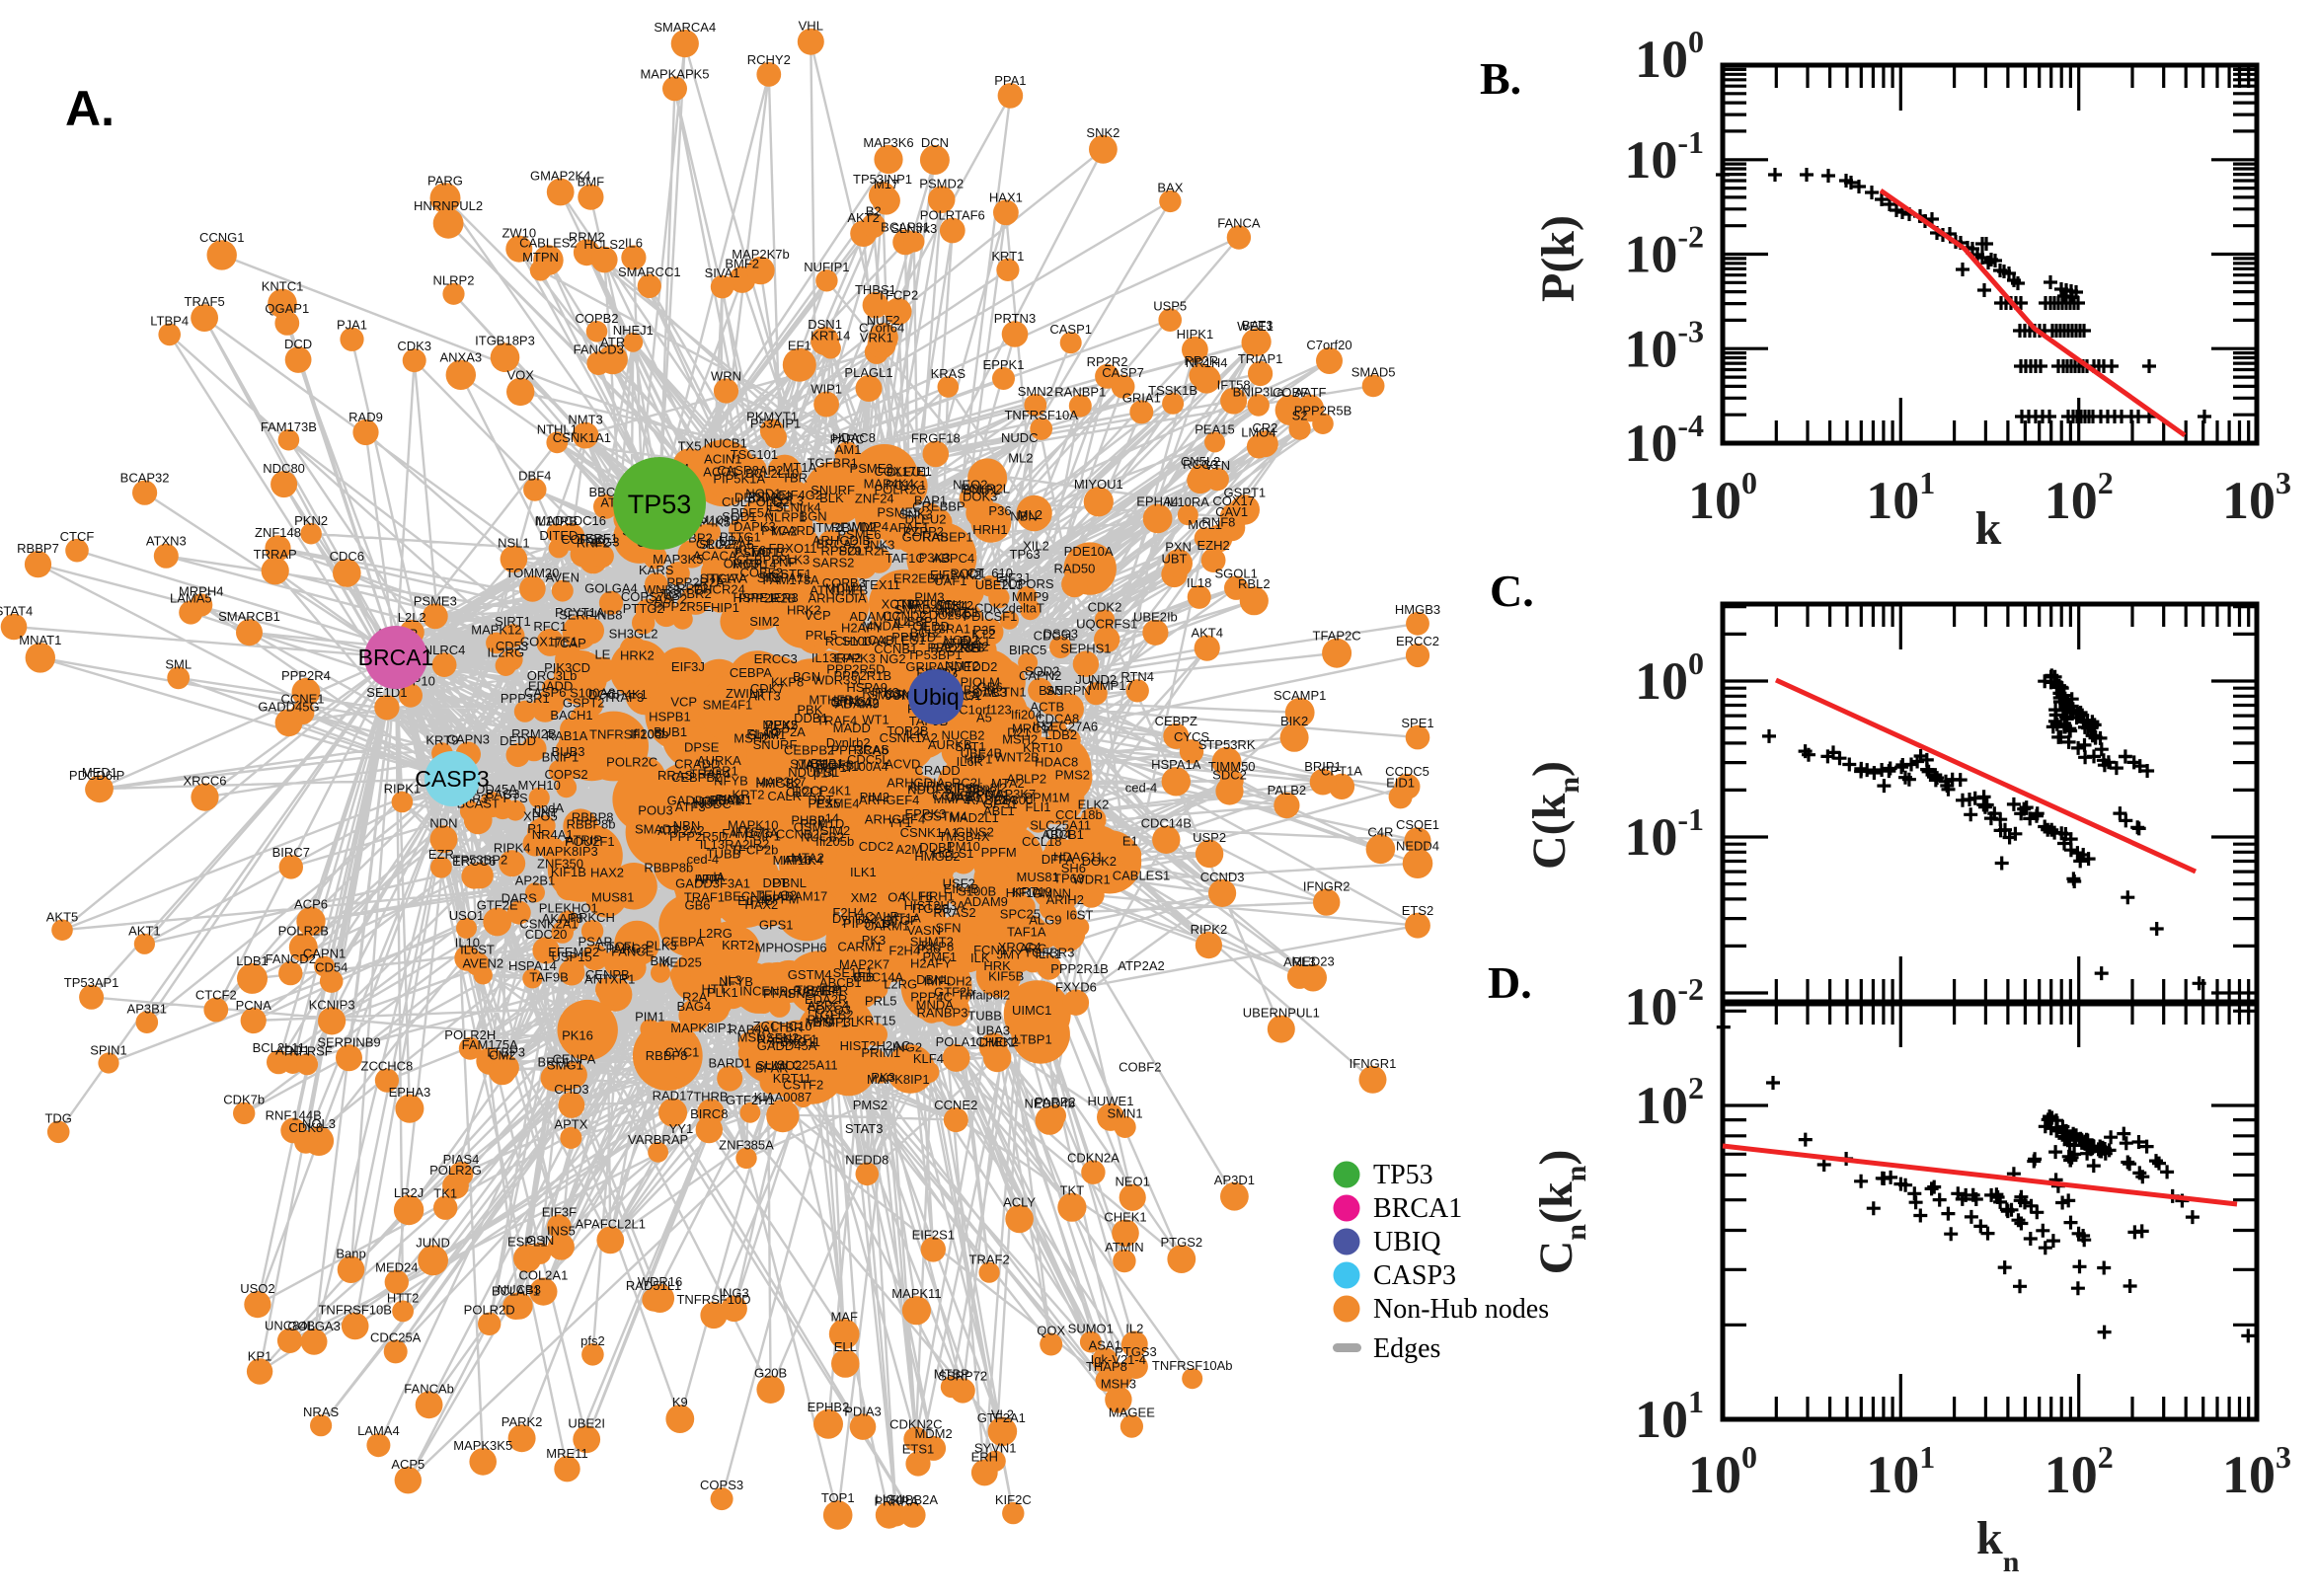  I want to click on svg-text: PIP5K1A, so click(869, 923).